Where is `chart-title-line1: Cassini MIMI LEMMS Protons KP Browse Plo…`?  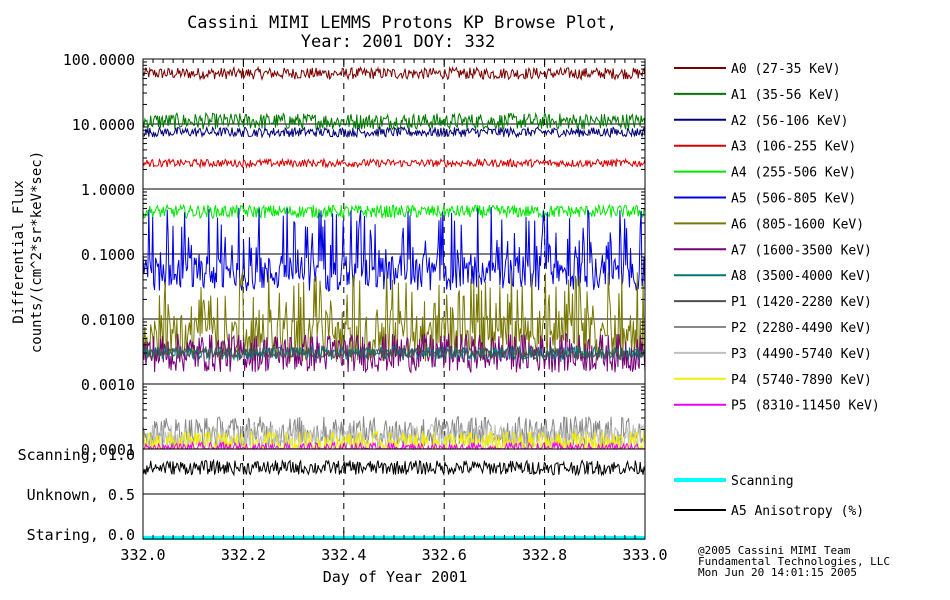 chart-title-line1: Cassini MIMI LEMMS Protons KP Browse Plo… is located at coordinates (402, 23).